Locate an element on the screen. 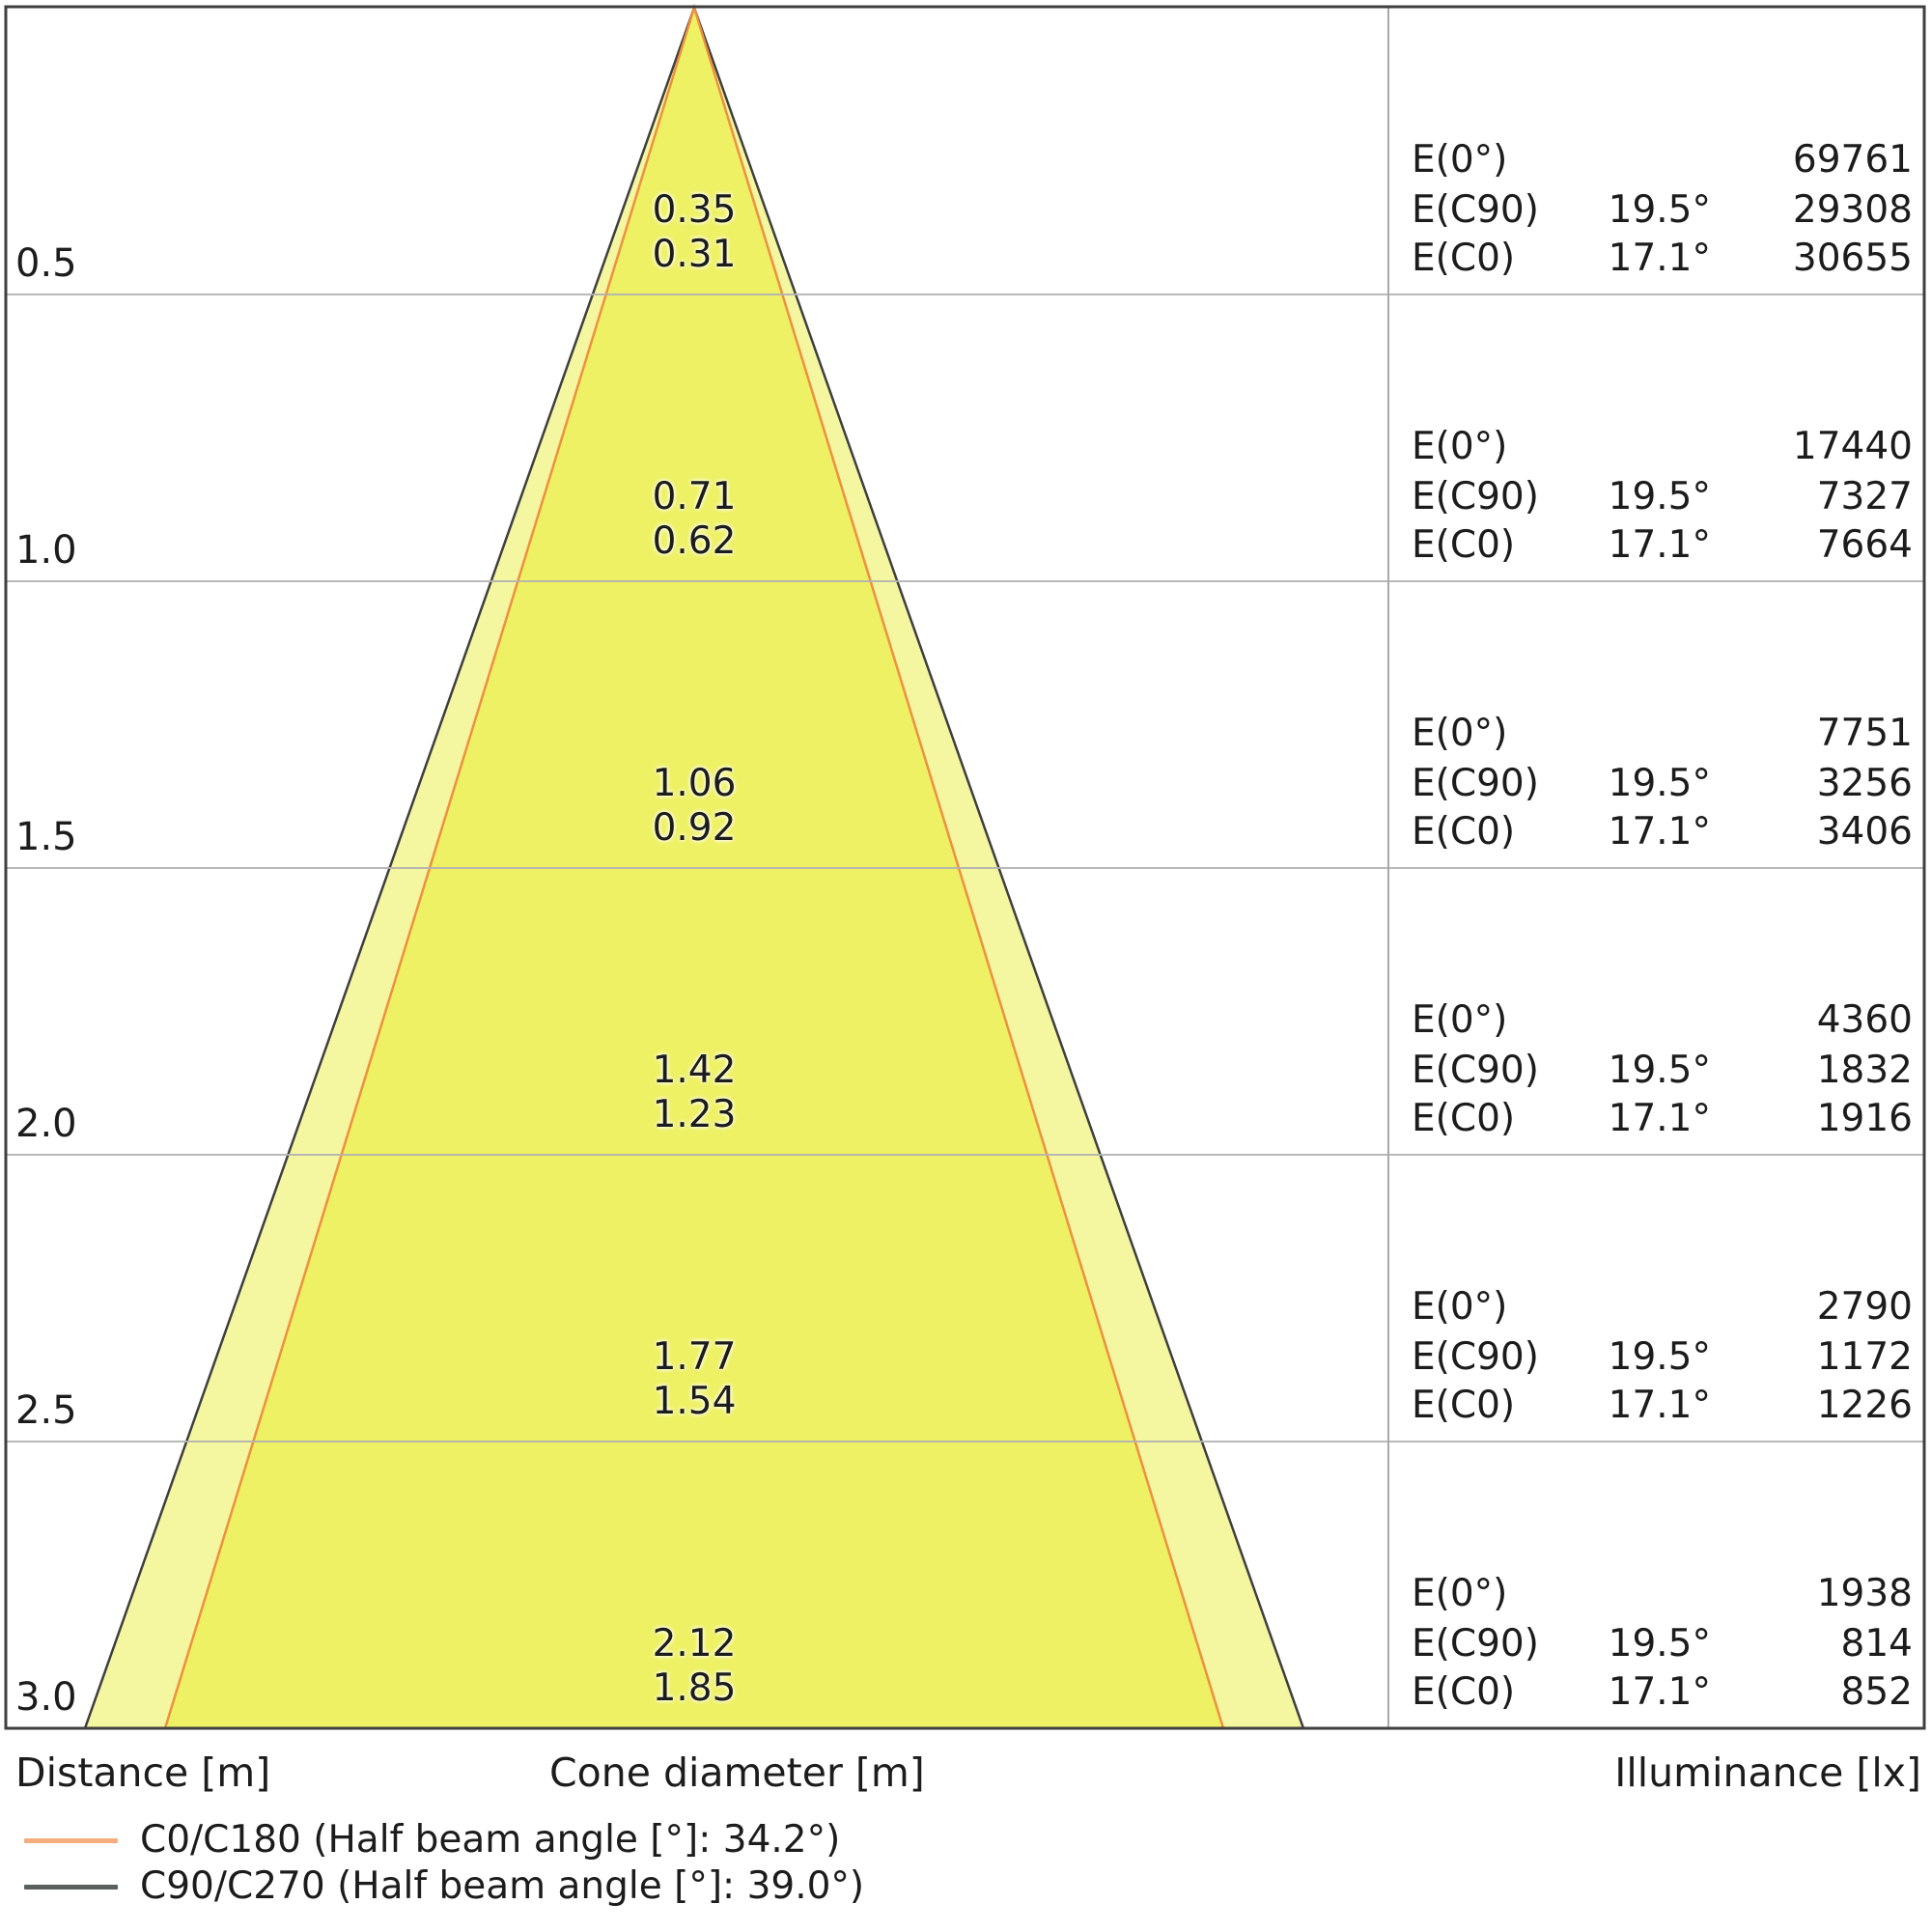 The image size is (1931, 1932). ec90-value-2.0m: 1832 is located at coordinates (1864, 1070).